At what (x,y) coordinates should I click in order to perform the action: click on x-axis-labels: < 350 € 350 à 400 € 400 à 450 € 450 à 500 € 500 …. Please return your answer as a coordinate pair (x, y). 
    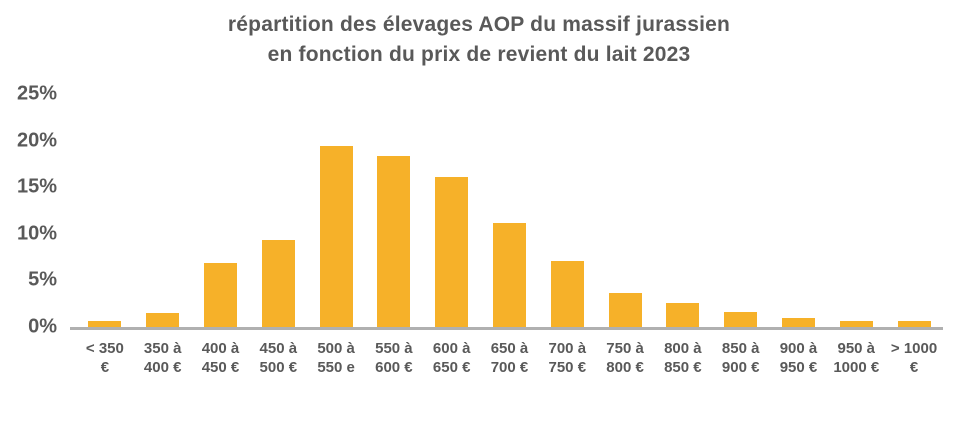
    Looking at the image, I should click on (509, 358).